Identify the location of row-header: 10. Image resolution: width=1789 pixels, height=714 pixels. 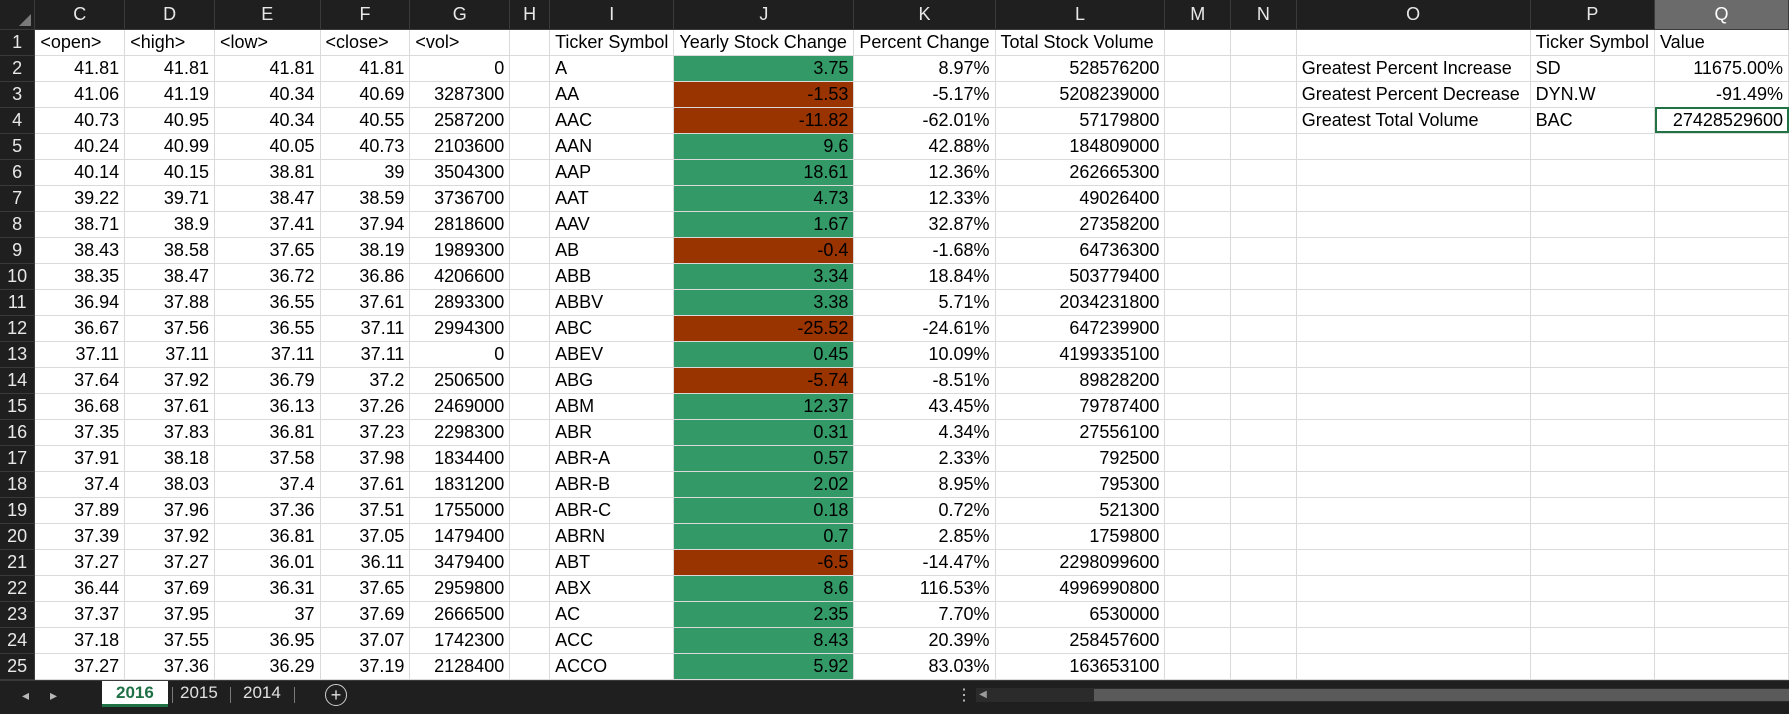
(18, 276).